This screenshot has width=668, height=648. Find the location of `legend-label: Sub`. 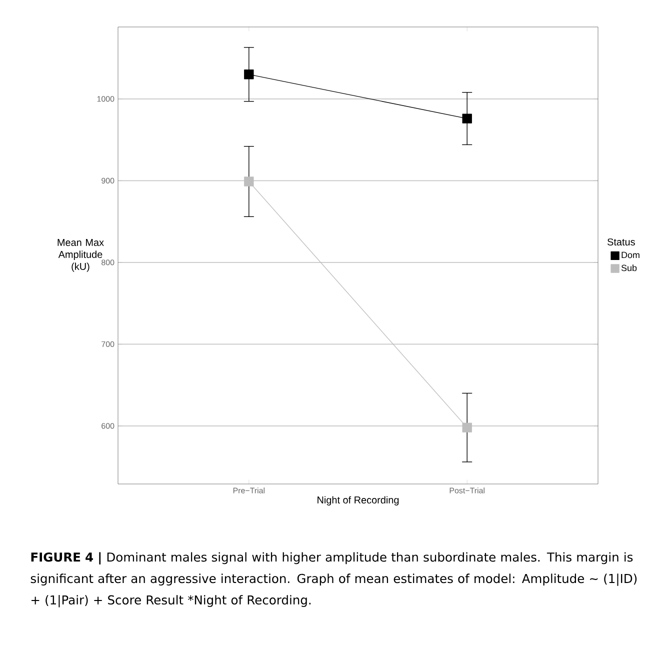

legend-label: Sub is located at coordinates (629, 268).